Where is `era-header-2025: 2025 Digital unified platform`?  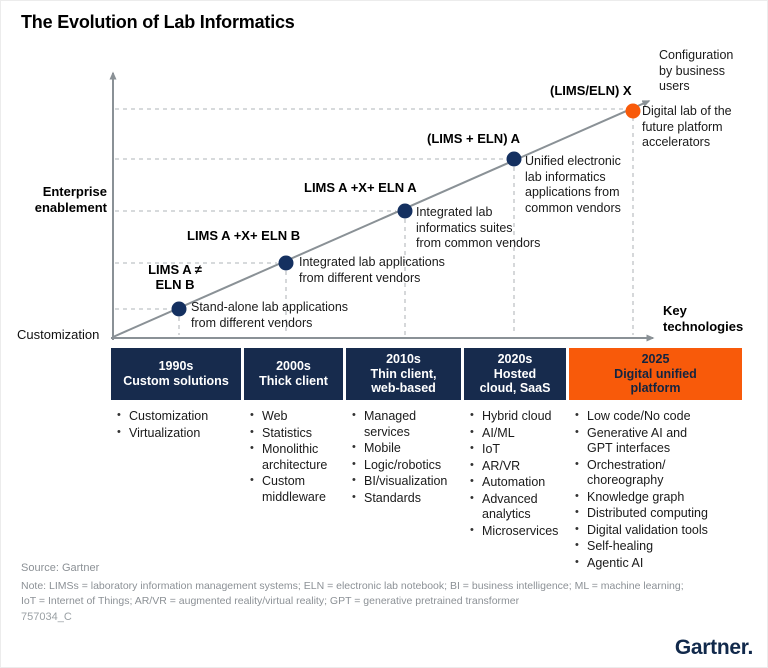
era-header-2025: 2025 Digital unified platform is located at coordinates (655, 374).